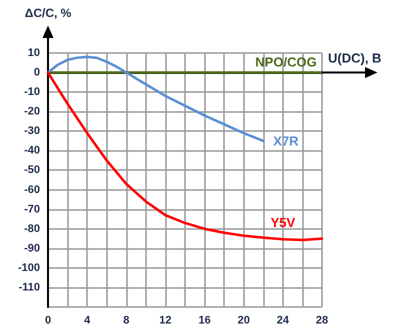 The height and width of the screenshot is (333, 400). I want to click on x-axis-title: U(DC), B, so click(355, 58).